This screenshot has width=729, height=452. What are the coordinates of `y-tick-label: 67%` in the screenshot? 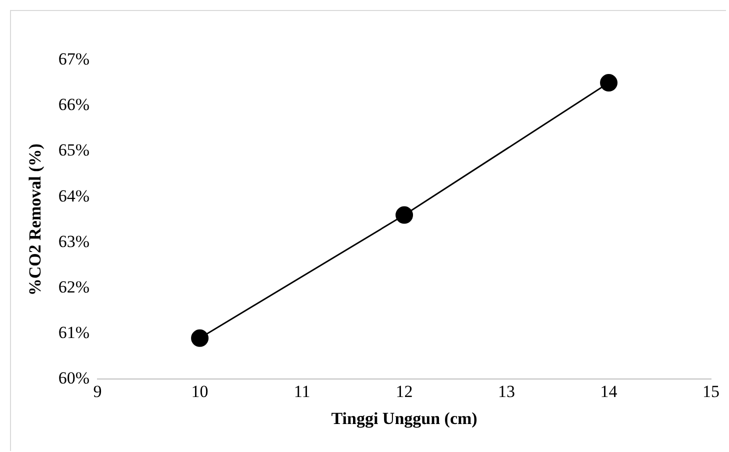 It's located at (74, 58).